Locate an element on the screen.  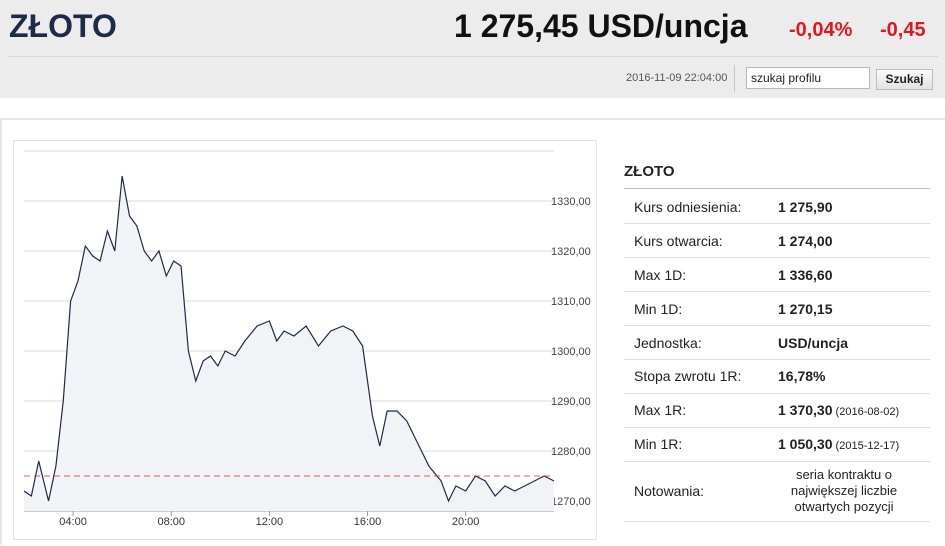
y-tick-label: 1280,00 is located at coordinates (571, 452).